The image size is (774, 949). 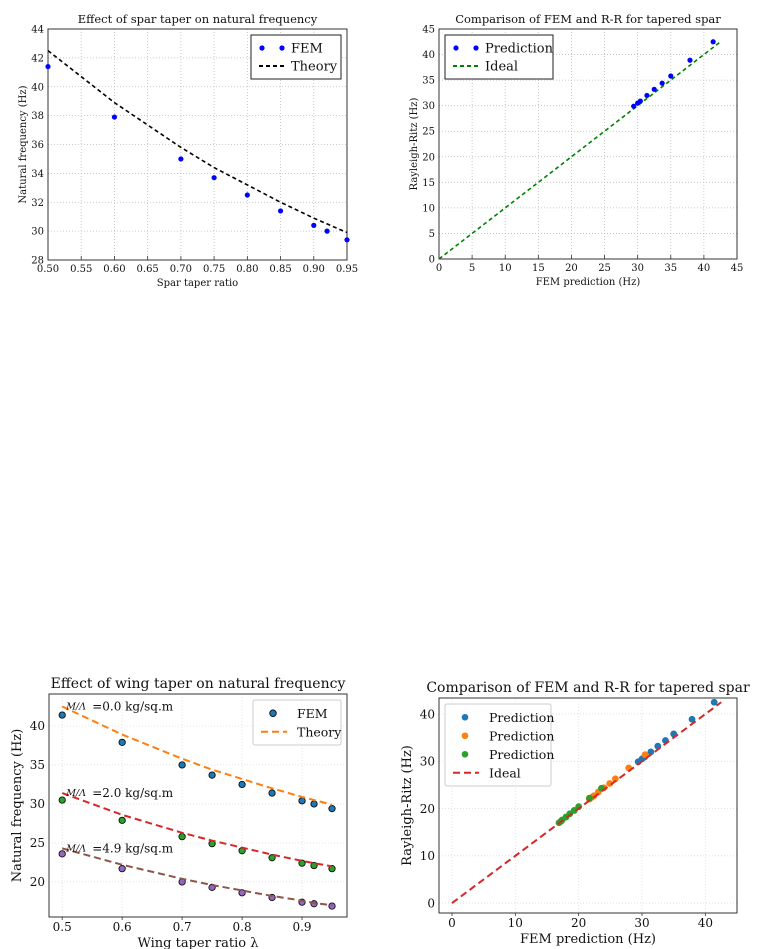 What do you see at coordinates (181, 269) in the screenshot?
I see `x-tick-label: 0.70` at bounding box center [181, 269].